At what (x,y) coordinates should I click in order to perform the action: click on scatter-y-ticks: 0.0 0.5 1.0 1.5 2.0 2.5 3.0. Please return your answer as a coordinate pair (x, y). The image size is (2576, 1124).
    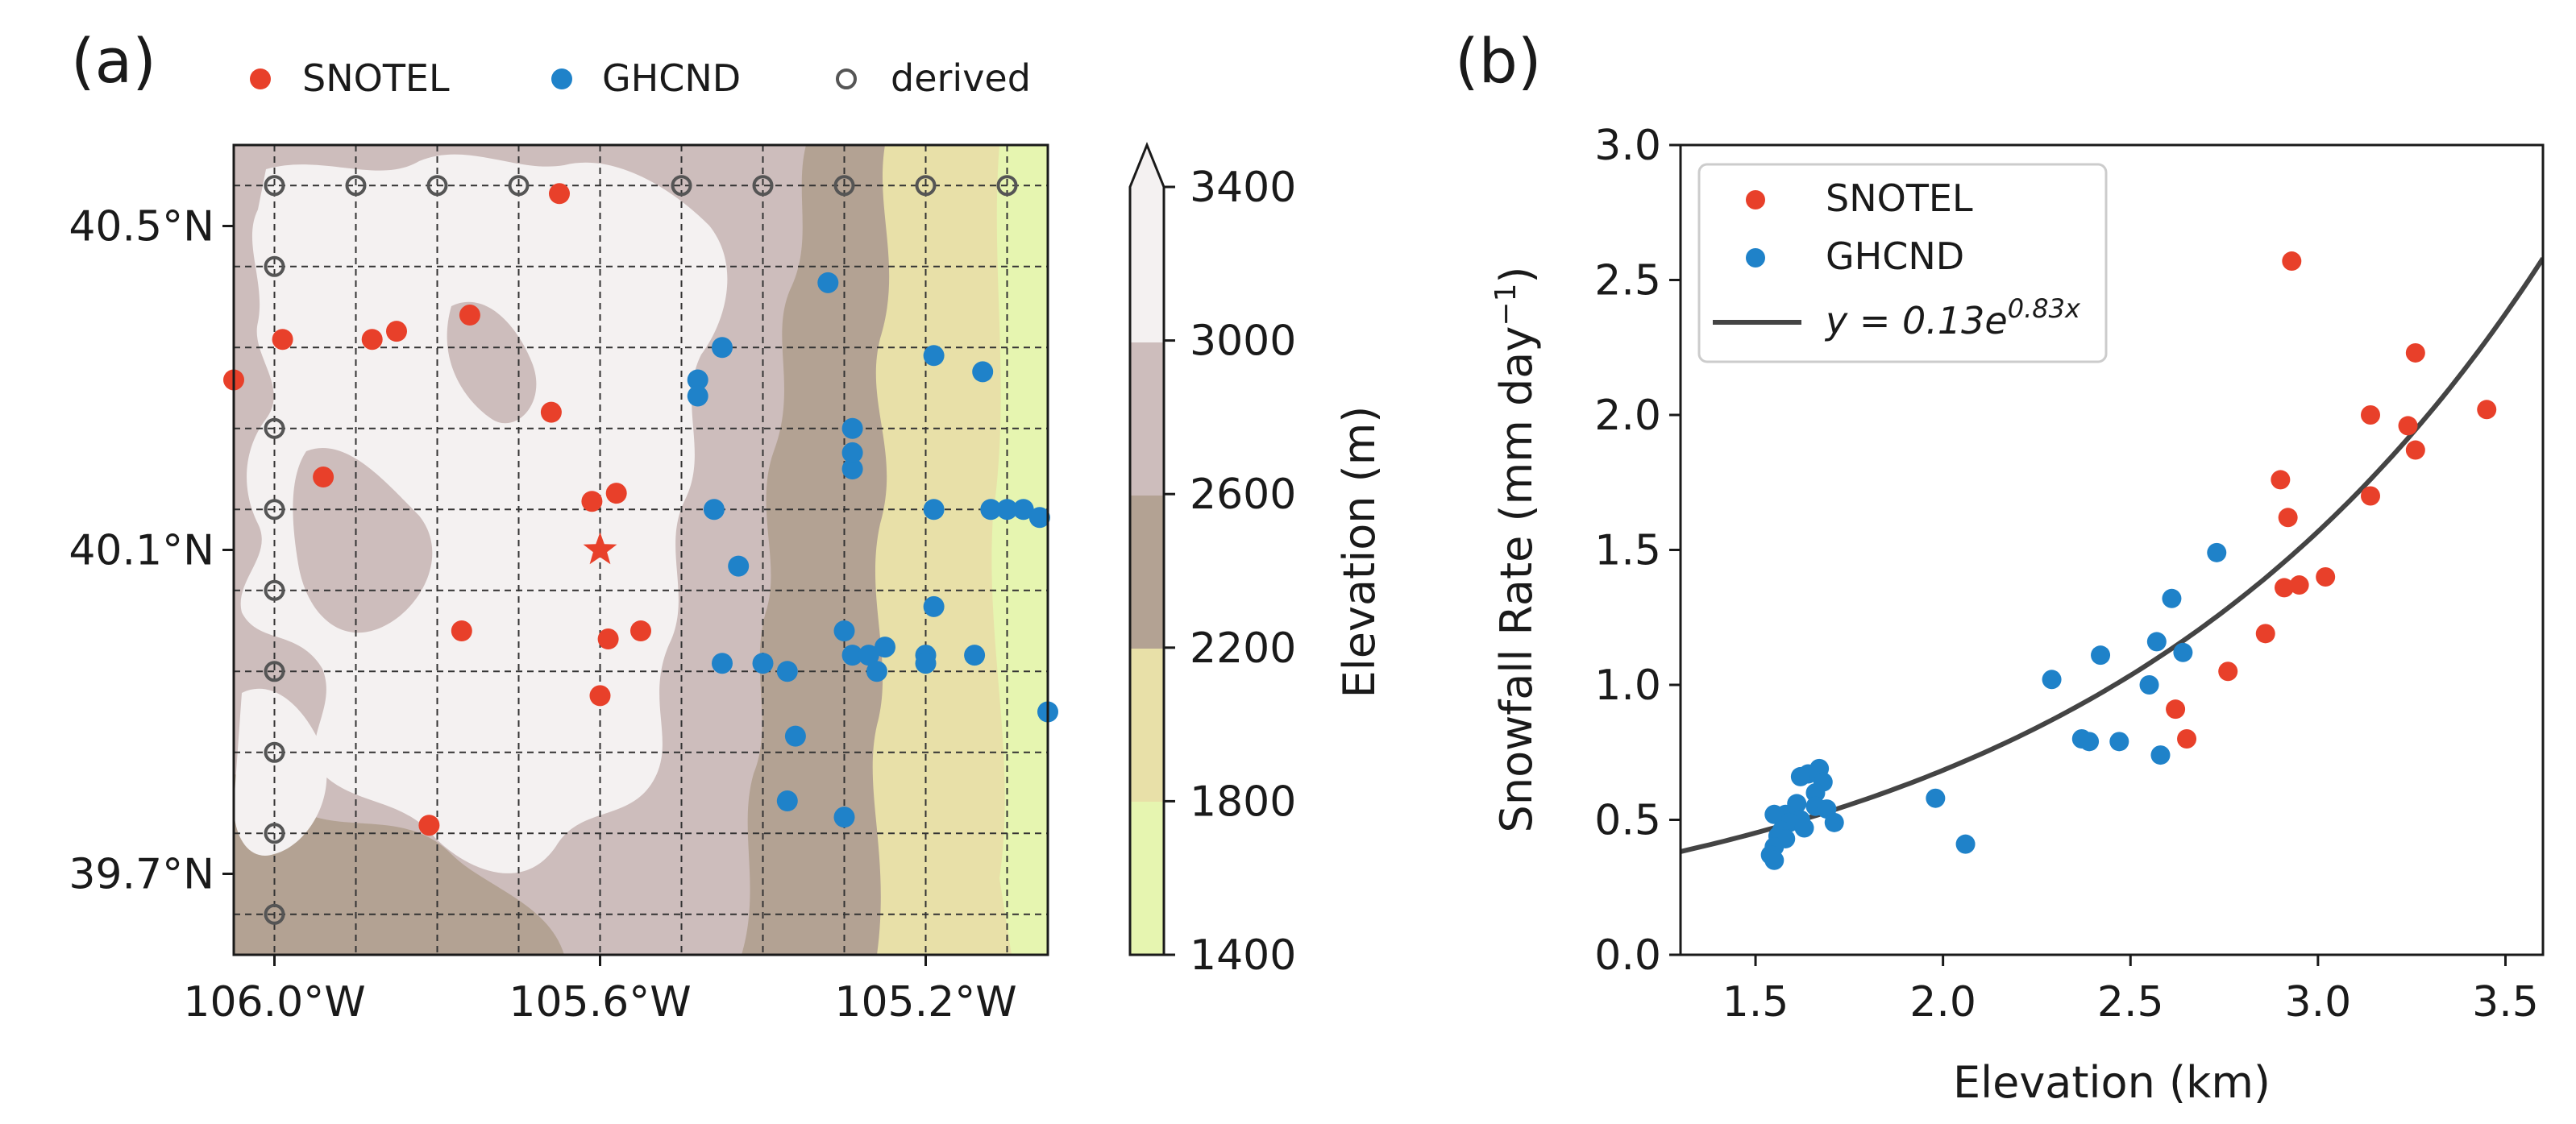
    Looking at the image, I should click on (1637, 551).